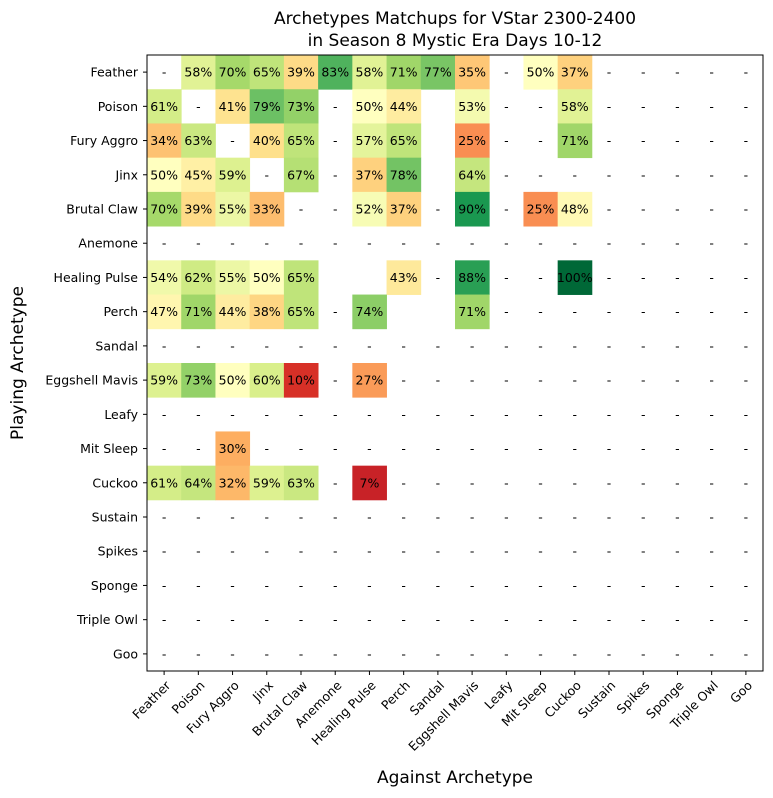 Image resolution: width=773 pixels, height=798 pixels. I want to click on cell-label-leafy-vs-sustain: -, so click(609, 414).